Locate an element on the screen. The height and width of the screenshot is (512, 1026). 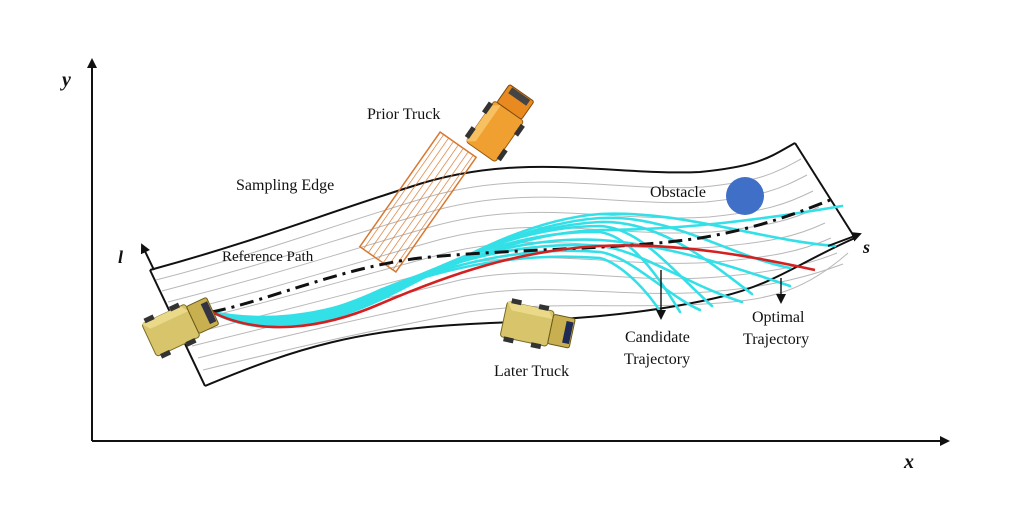
later-truck-icon is located at coordinates (538, 324).